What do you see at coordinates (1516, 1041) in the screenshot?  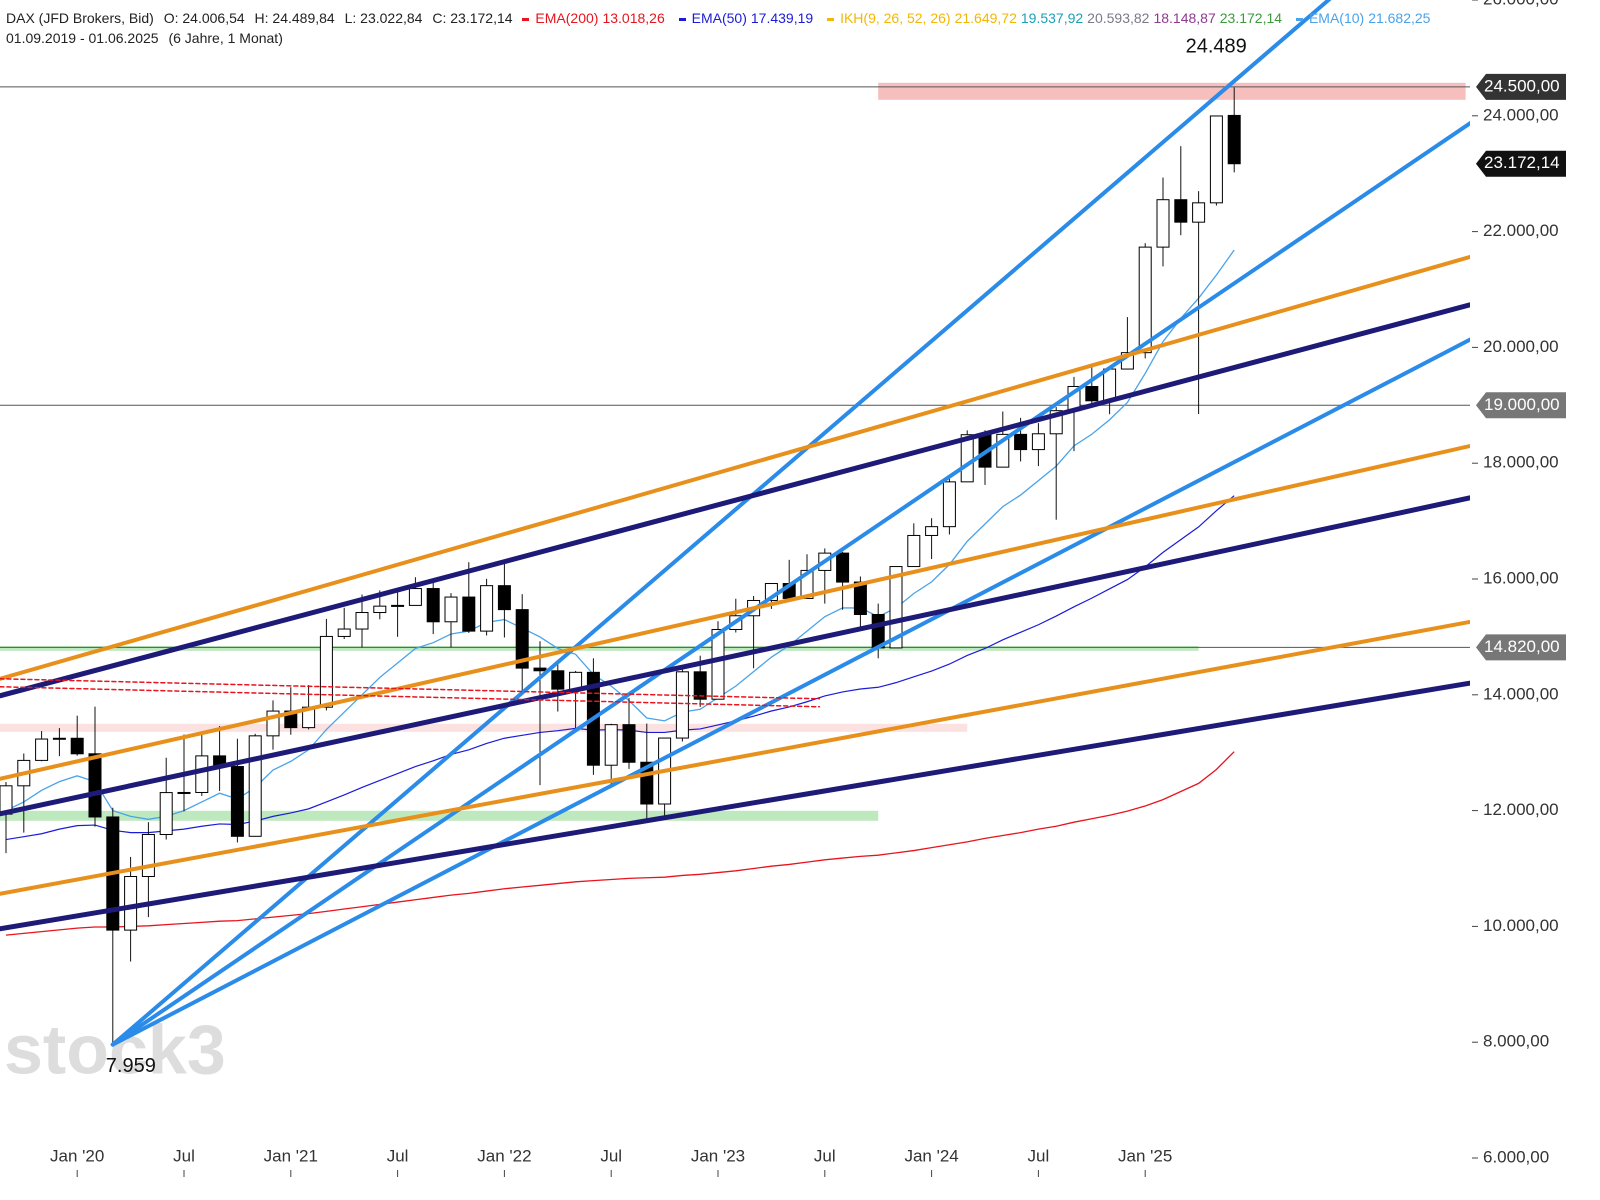 I see `y-tick-label: 8.000,00` at bounding box center [1516, 1041].